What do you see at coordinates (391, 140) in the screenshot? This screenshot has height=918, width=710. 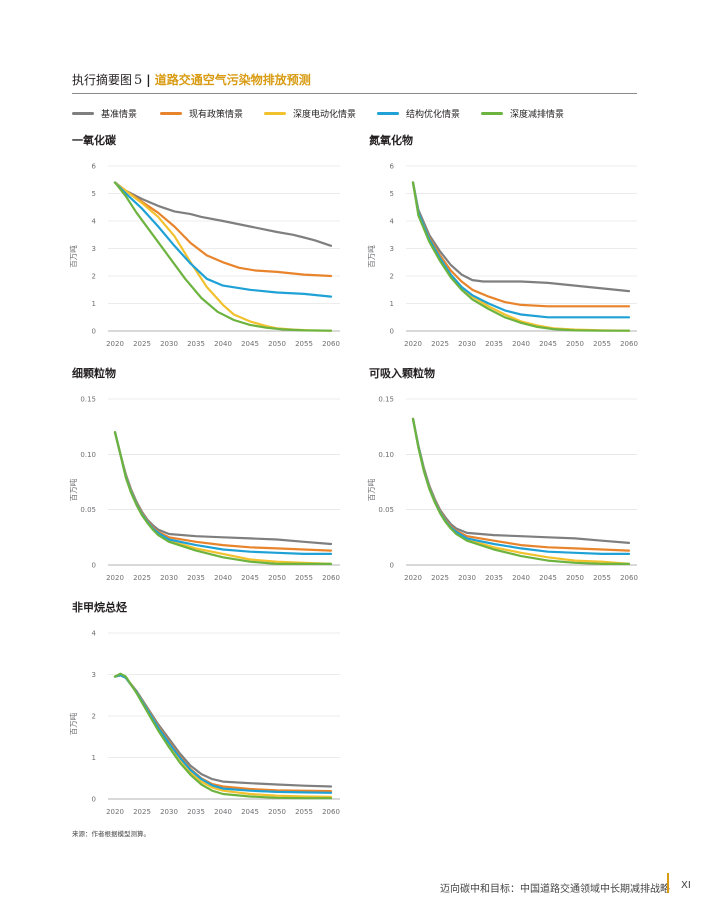 I see `chart-title: 氮氧化物` at bounding box center [391, 140].